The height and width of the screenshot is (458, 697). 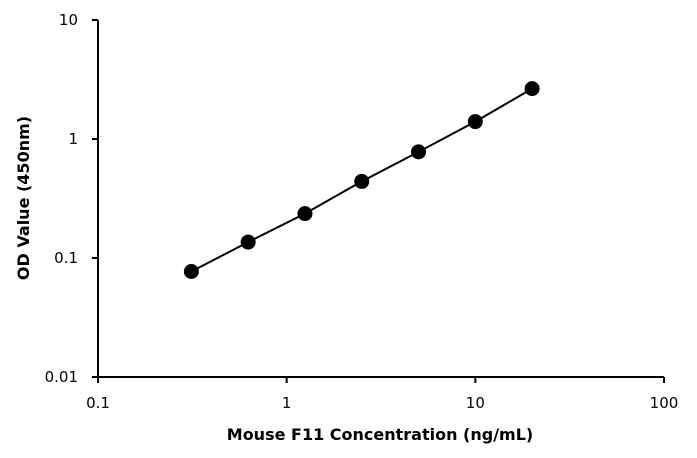 I want to click on y-axis-title: OD Value (450nm), so click(x=23, y=198).